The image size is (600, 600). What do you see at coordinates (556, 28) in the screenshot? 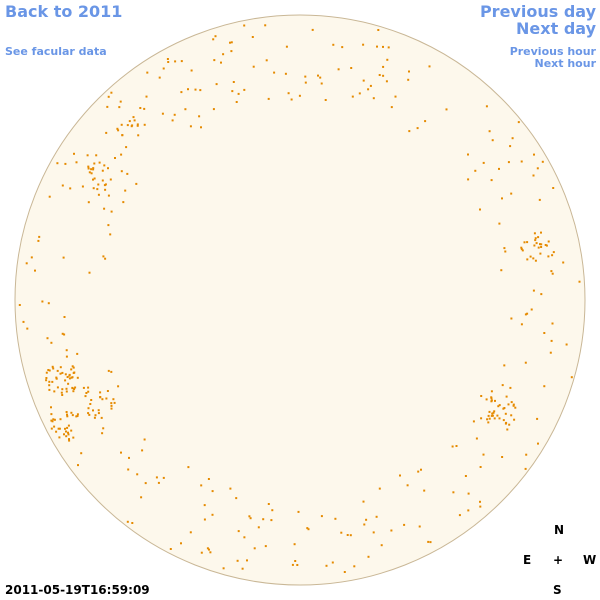
I see `next-day-link: Next day` at bounding box center [556, 28].